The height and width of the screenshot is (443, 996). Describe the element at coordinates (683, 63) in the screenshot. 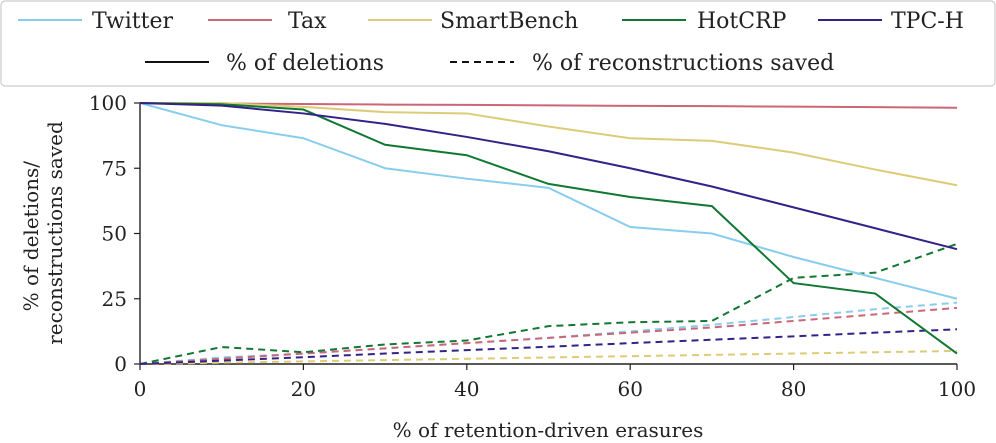

I see `legend-label-reconstructions-saved: % of reconstructions saved` at that location.